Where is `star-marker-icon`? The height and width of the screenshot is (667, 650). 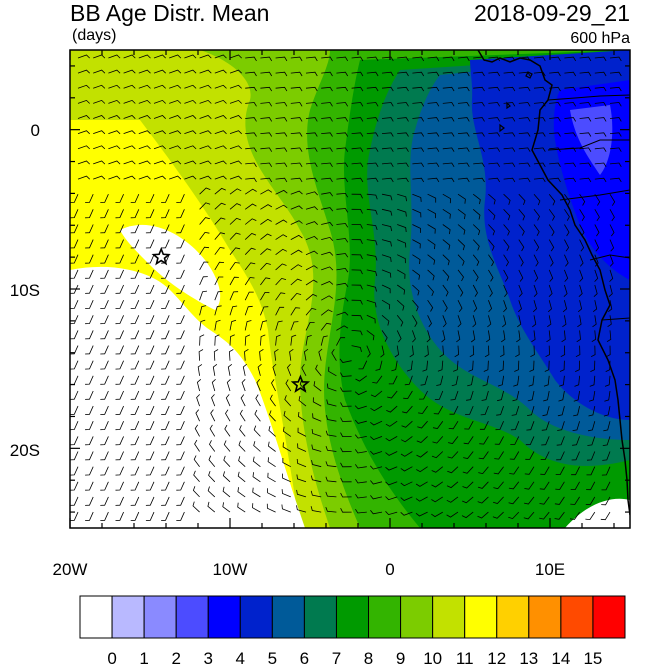
star-marker-icon is located at coordinates (161, 256).